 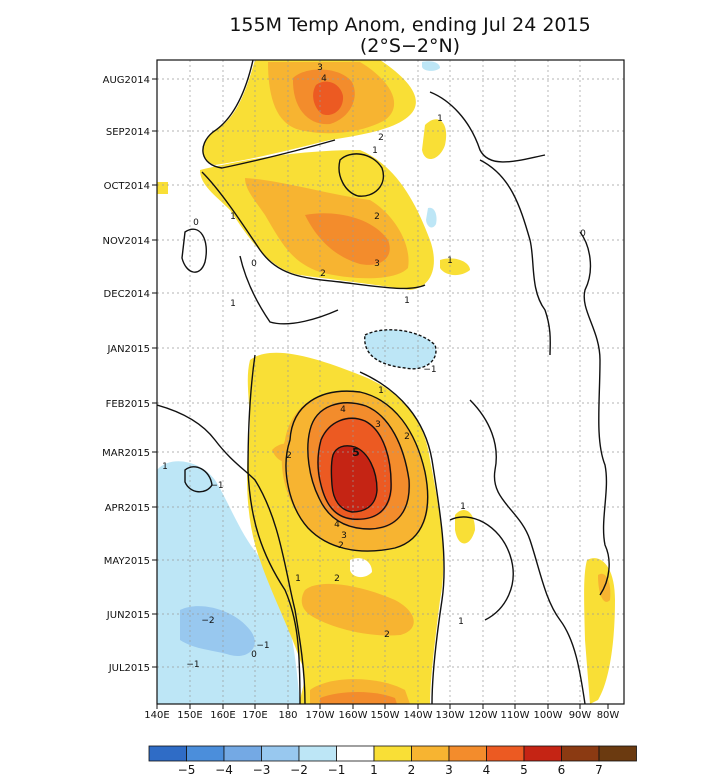 What do you see at coordinates (487, 769) in the screenshot?
I see `colorbar-tick: 4` at bounding box center [487, 769].